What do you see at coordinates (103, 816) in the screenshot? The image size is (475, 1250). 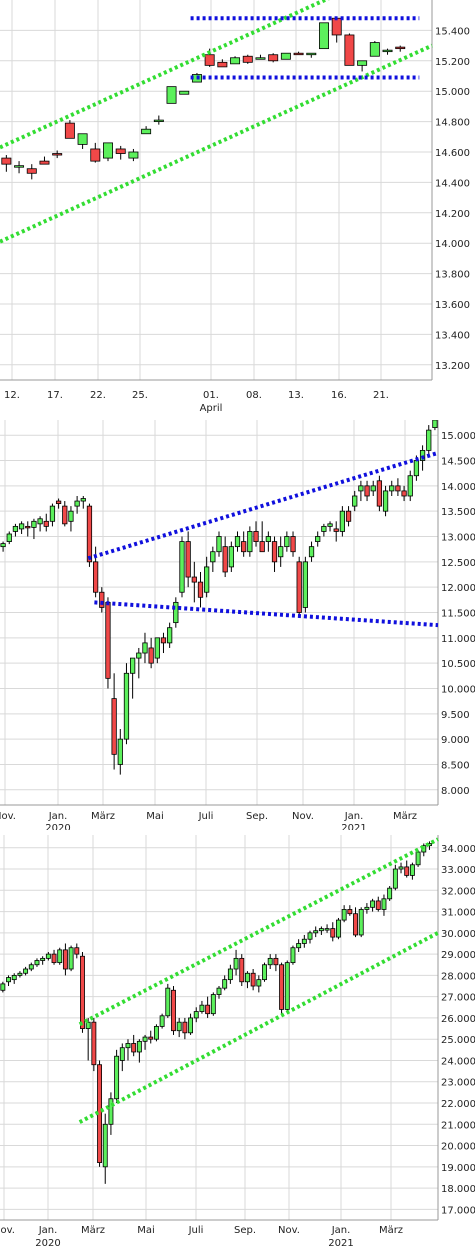 I see `x-tick-label: März` at bounding box center [103, 816].